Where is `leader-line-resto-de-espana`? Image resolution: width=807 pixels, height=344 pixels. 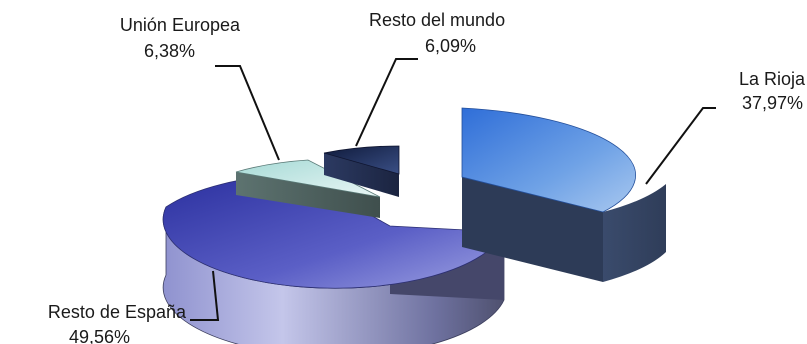
leader-line-resto-de-espana is located at coordinates (205, 295).